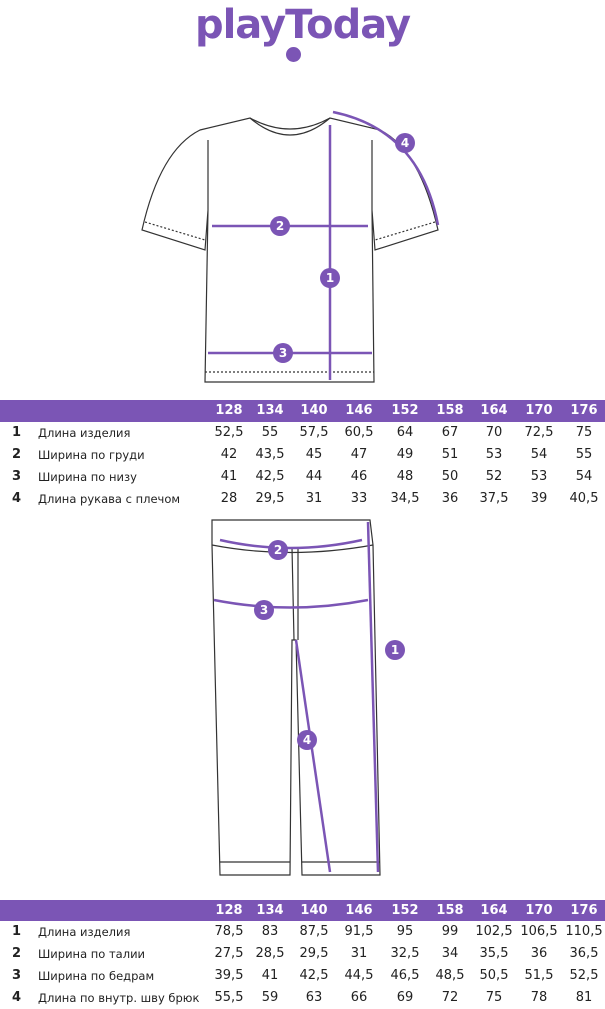 The height and width of the screenshot is (1009, 605). I want to click on shirt-markers: 1 2 3 4, so click(342, 248).